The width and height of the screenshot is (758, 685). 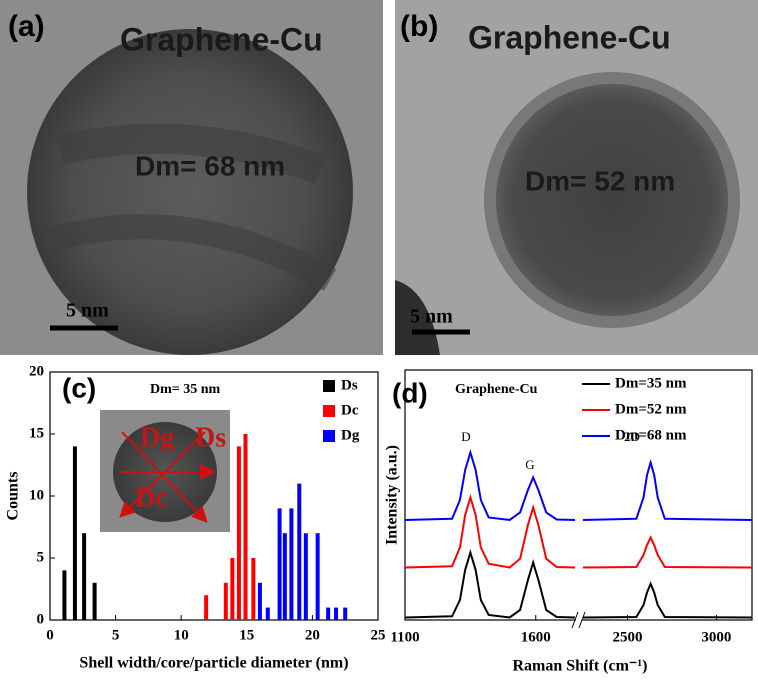 I want to click on panel-label: (a), so click(x=26, y=26).